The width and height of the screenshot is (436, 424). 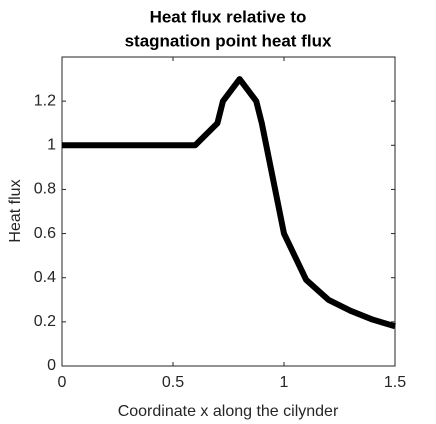 What do you see at coordinates (15, 210) in the screenshot?
I see `y-axis-label: Heat flux` at bounding box center [15, 210].